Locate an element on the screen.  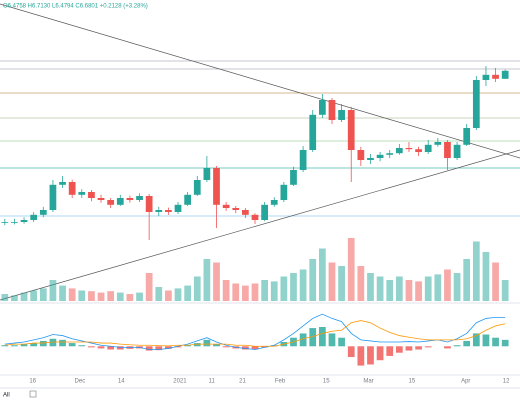
calendar-icon is located at coordinates (33, 394).